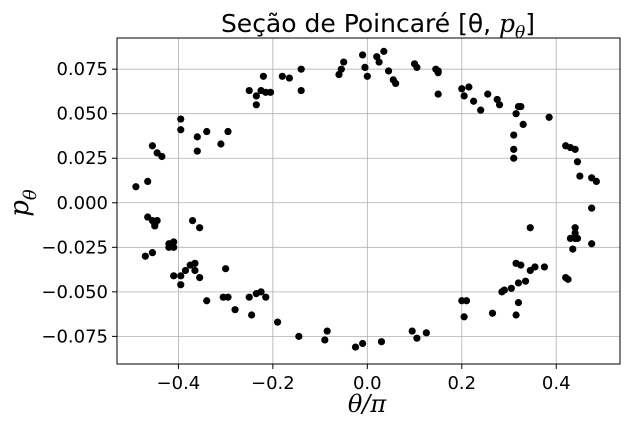 The height and width of the screenshot is (427, 625). I want to click on y-tick-label: 0.000, so click(82, 203).